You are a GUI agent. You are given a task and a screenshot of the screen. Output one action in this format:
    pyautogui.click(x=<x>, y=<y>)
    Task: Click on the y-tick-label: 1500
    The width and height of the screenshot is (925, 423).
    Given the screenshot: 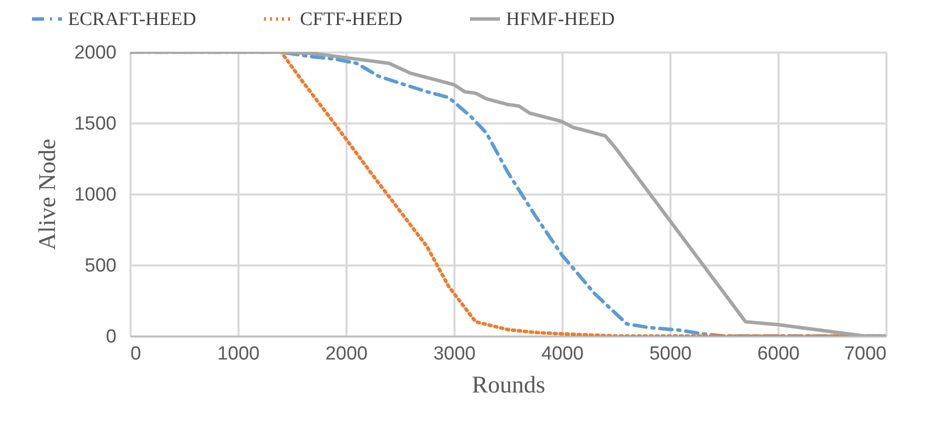 What is the action you would take?
    pyautogui.click(x=95, y=124)
    